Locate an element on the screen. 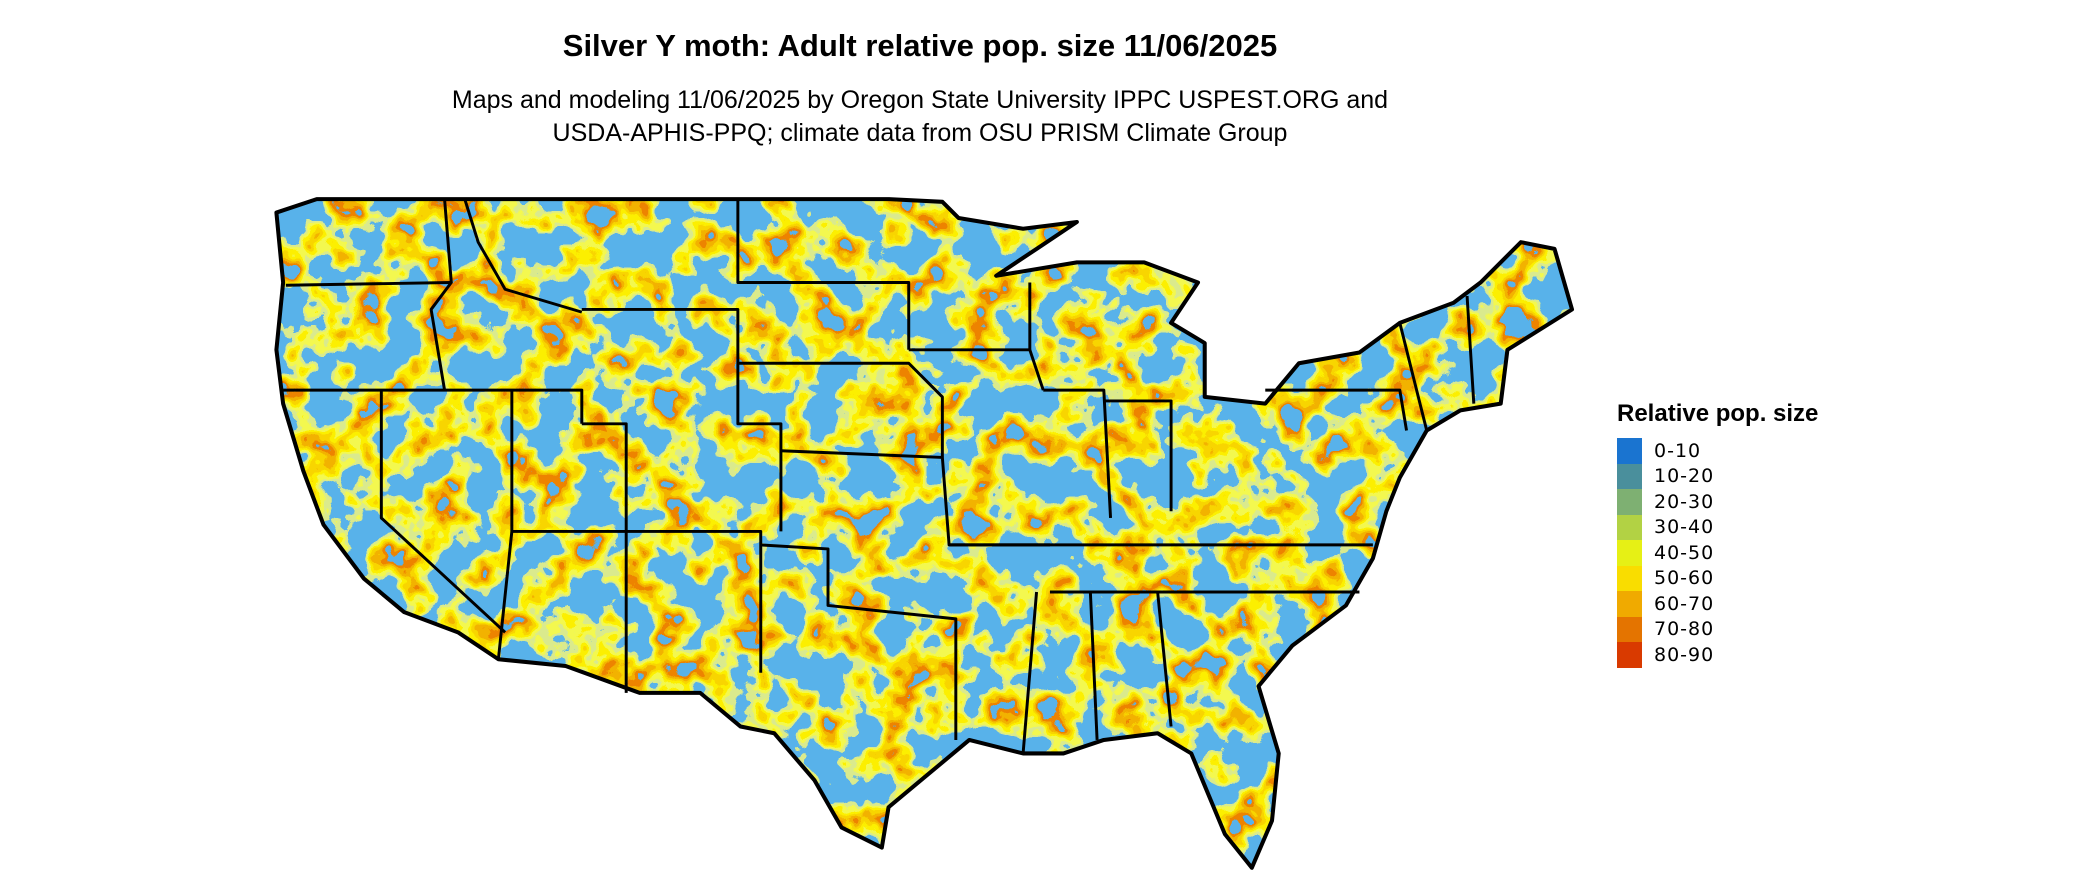 Image resolution: width=2100 pixels, height=892 pixels. legend-item: 30-40 is located at coordinates (1717, 527).